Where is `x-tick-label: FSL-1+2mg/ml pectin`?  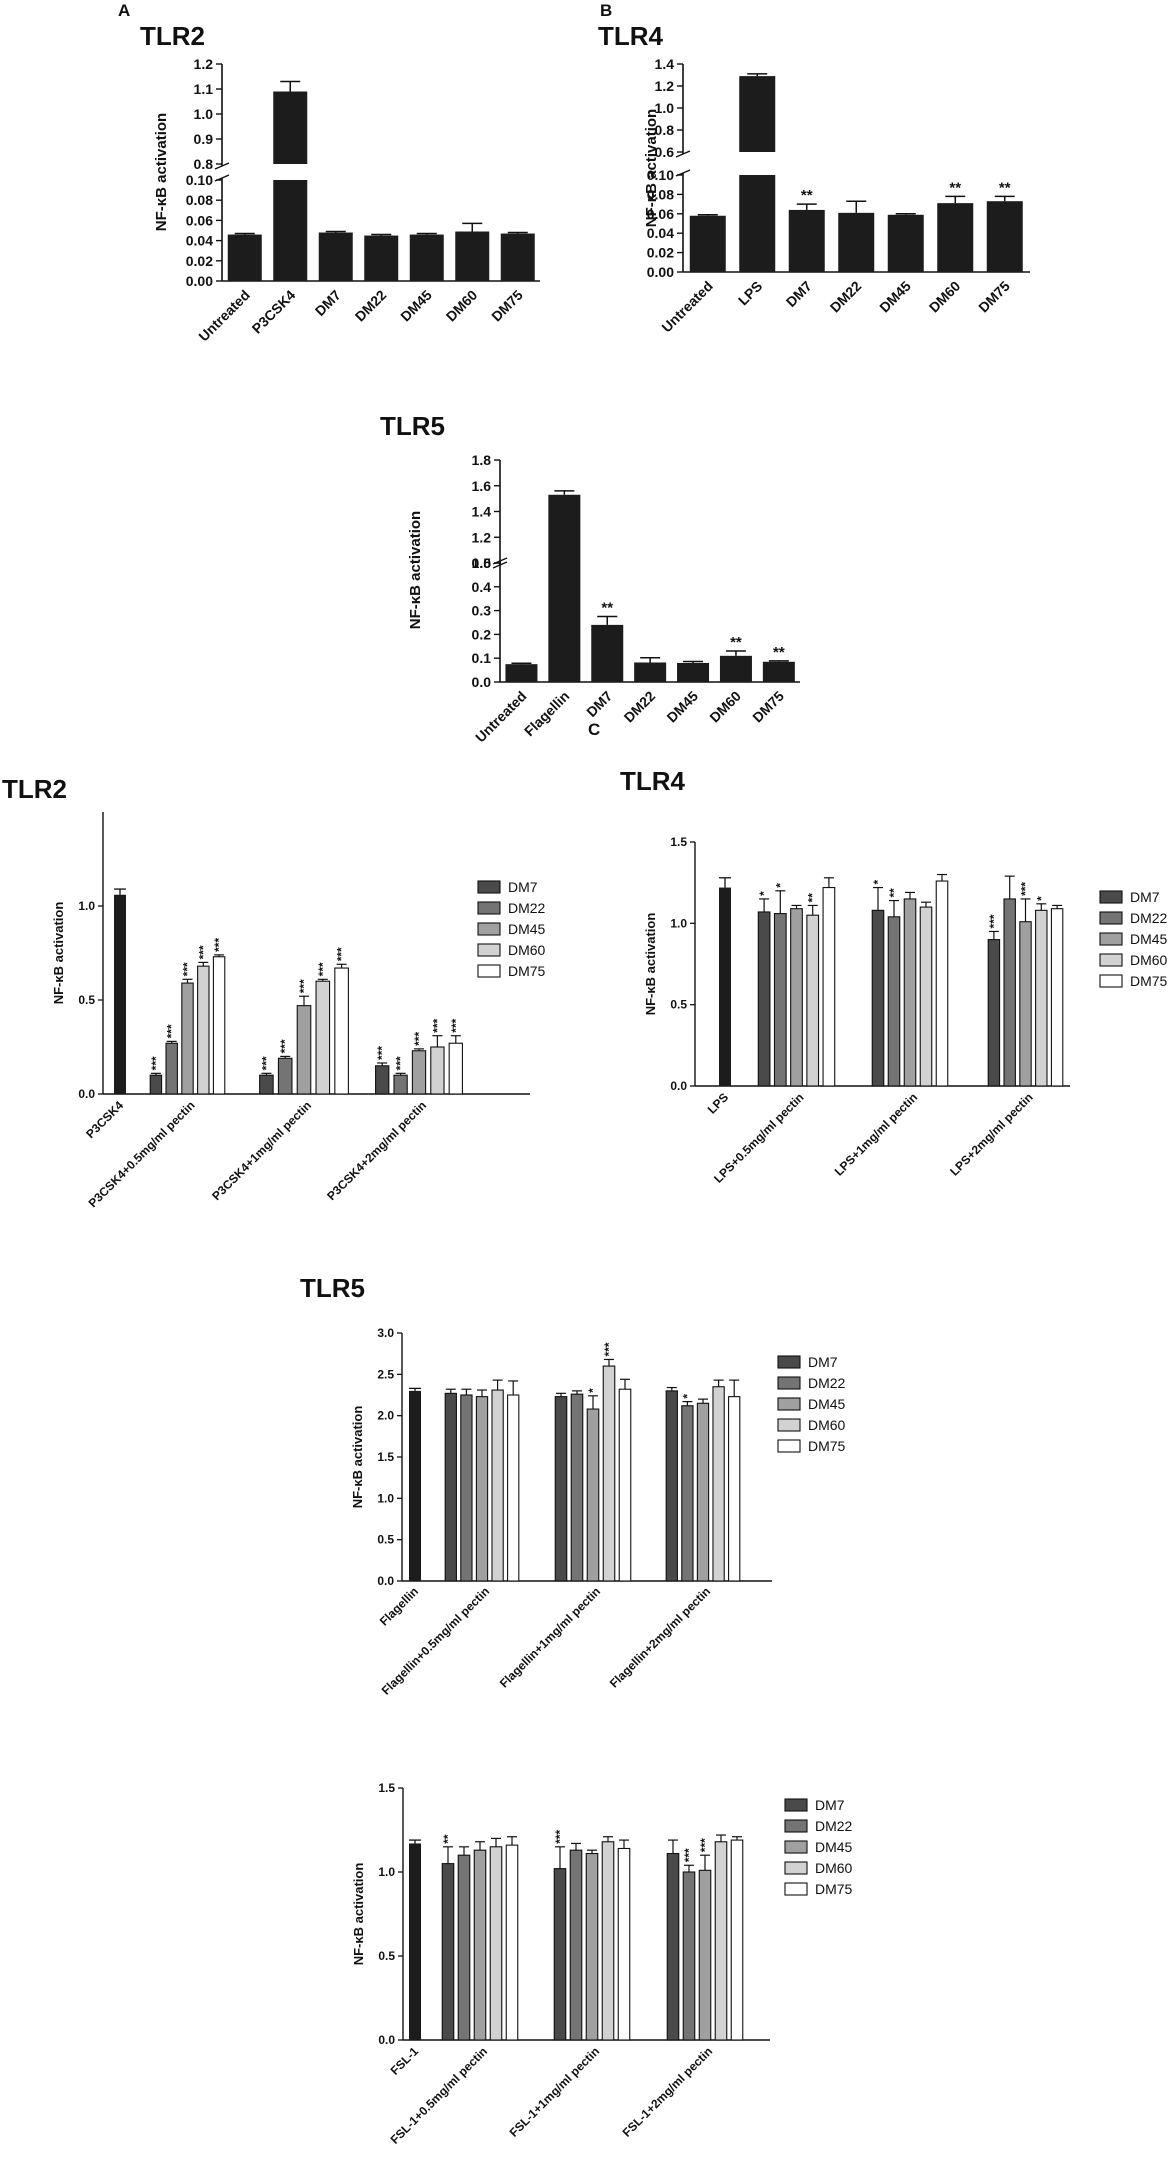 x-tick-label: FSL-1+2mg/ml pectin is located at coordinates (667, 2091).